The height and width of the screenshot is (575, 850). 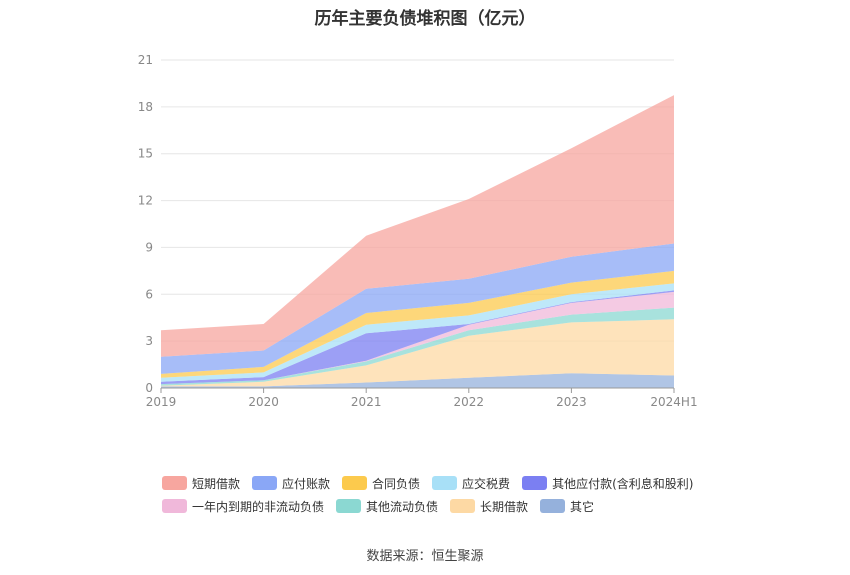 I want to click on legend-item: 应付账款, so click(x=291, y=483).